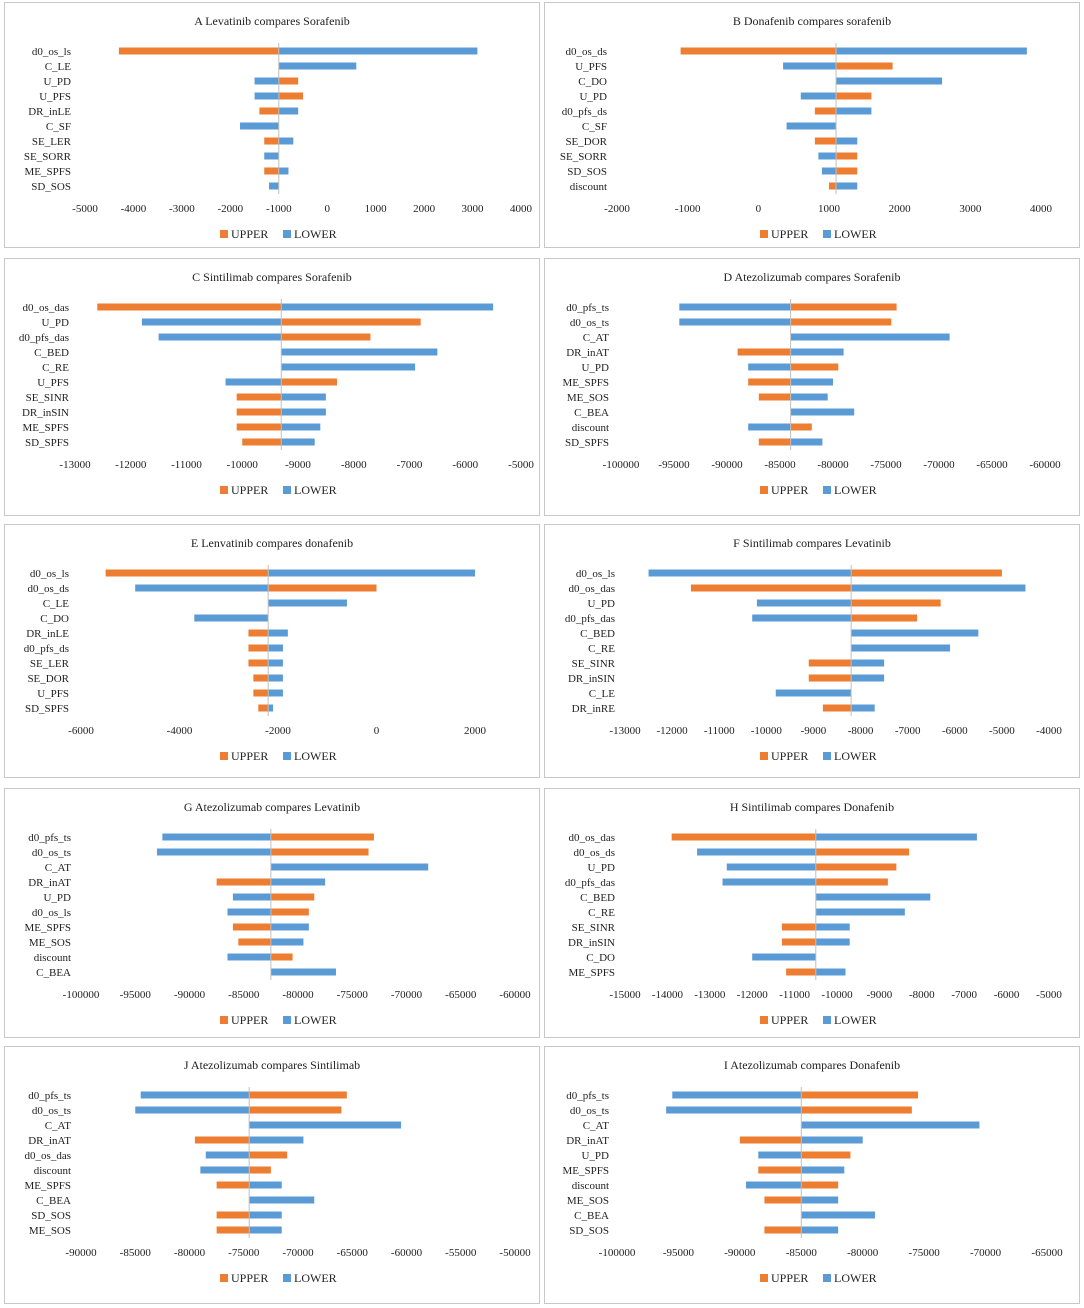 This screenshot has height=1308, width=1084. Describe the element at coordinates (590, 883) in the screenshot. I see `category-label: d0_pfs_das` at that location.